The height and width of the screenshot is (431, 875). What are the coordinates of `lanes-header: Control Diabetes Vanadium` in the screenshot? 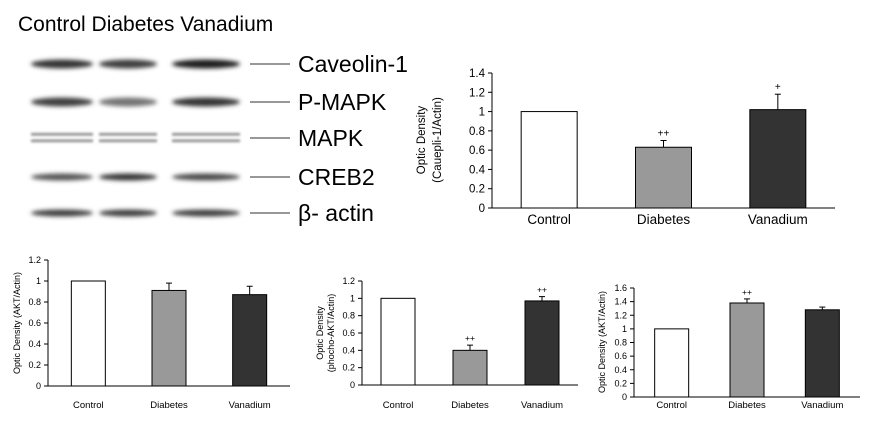 It's located at (145, 24).